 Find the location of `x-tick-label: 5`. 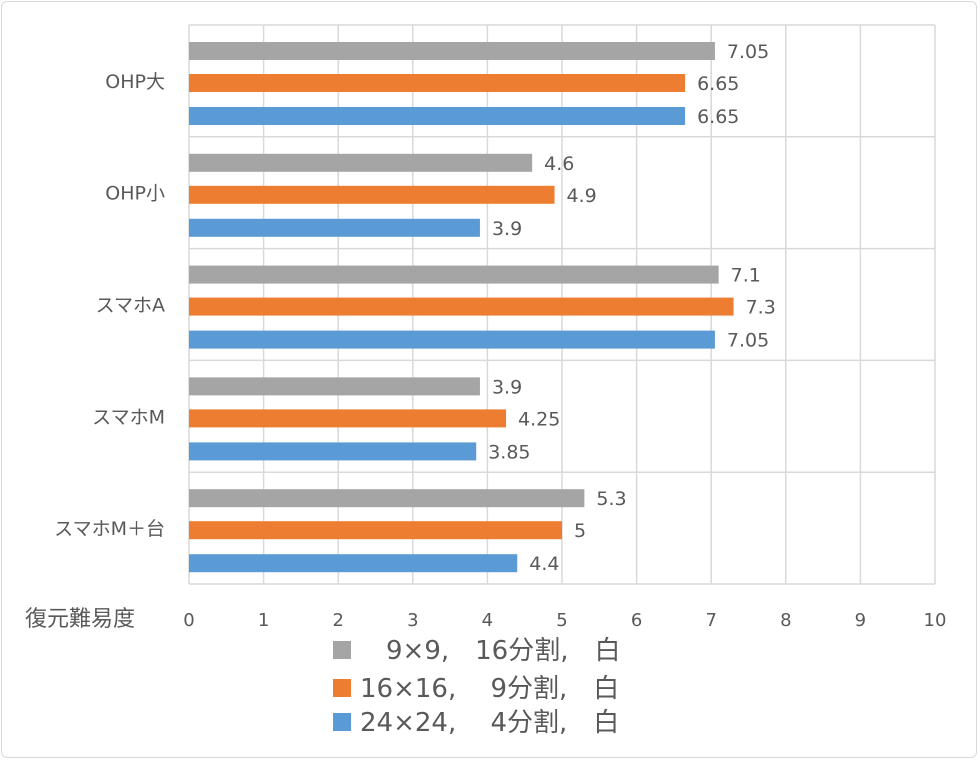

x-tick-label: 5 is located at coordinates (561, 620).